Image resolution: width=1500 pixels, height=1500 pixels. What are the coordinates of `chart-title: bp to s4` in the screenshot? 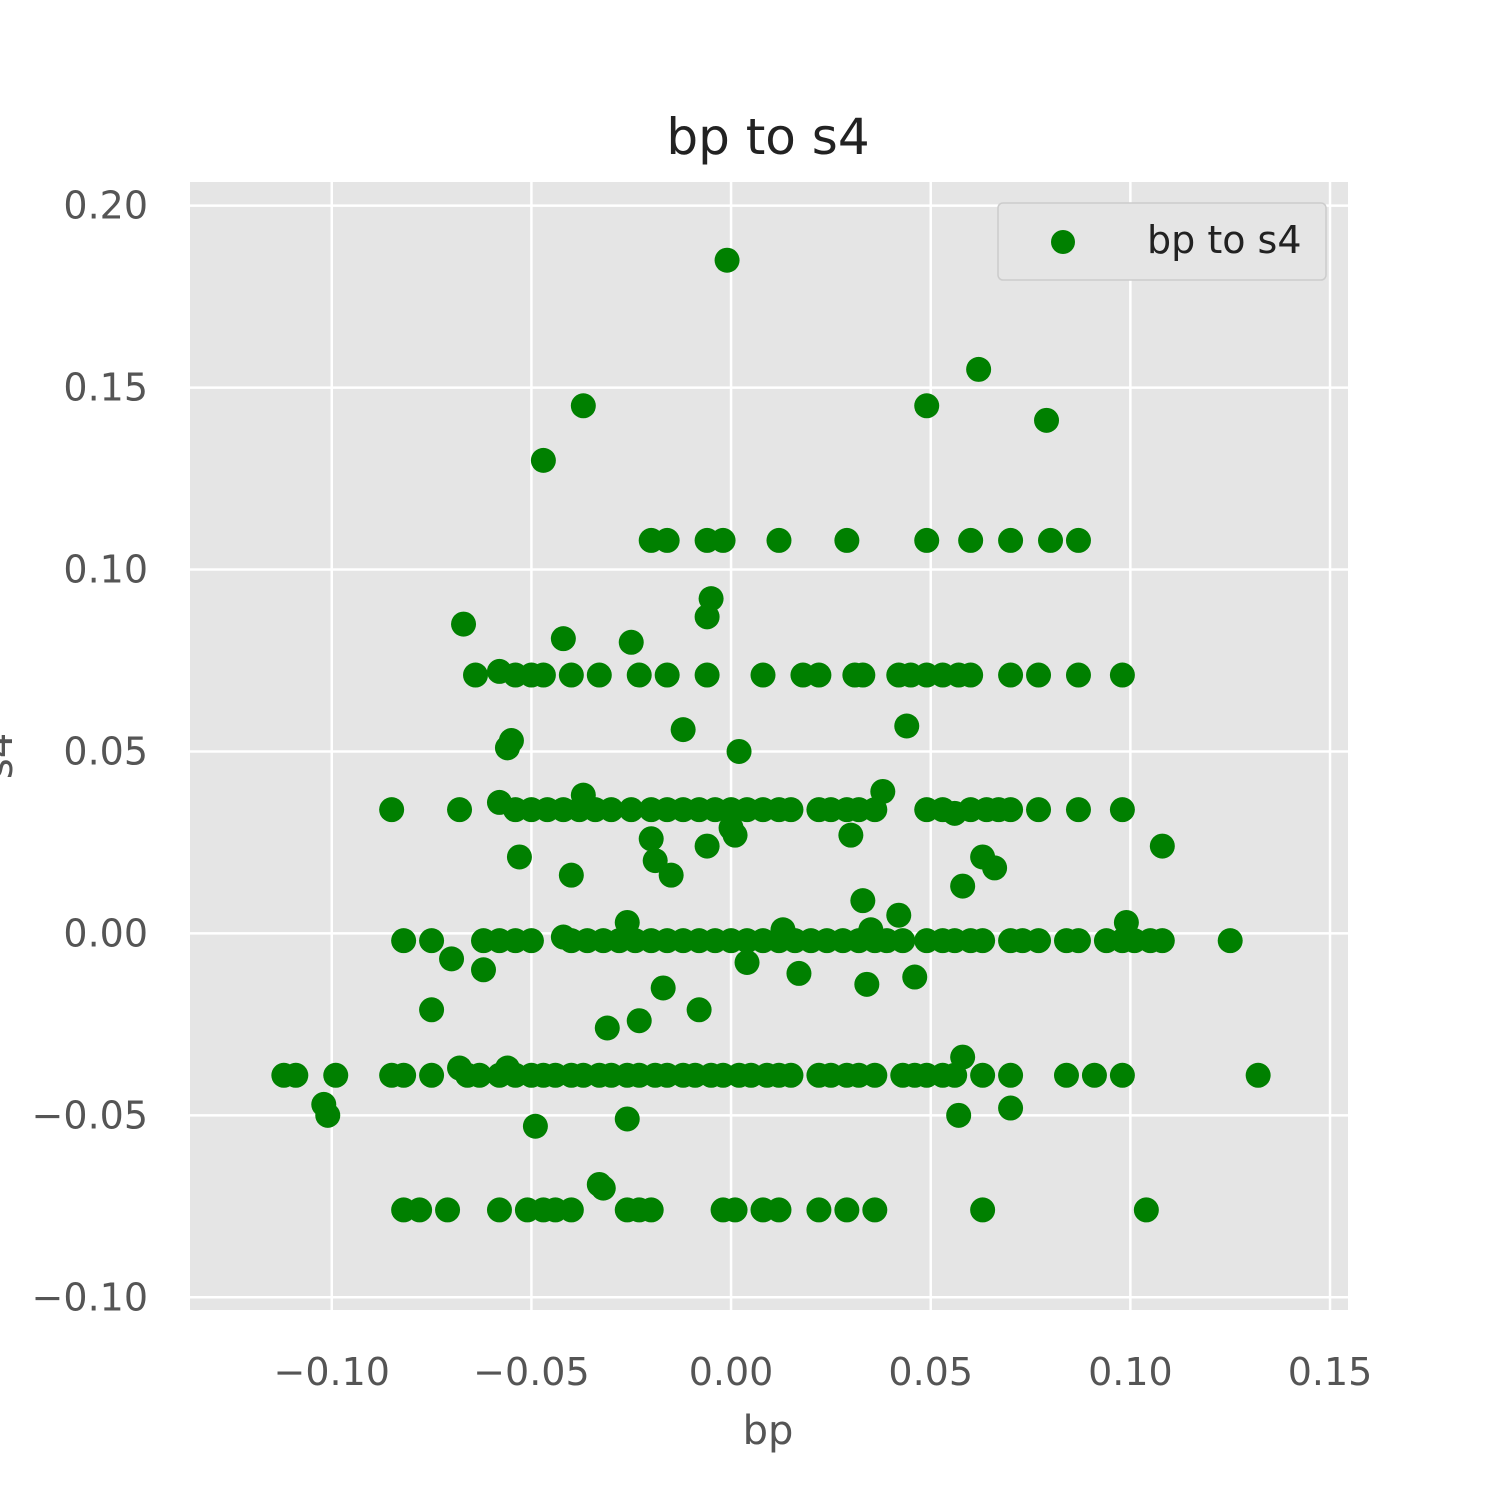 It's located at (767, 137).